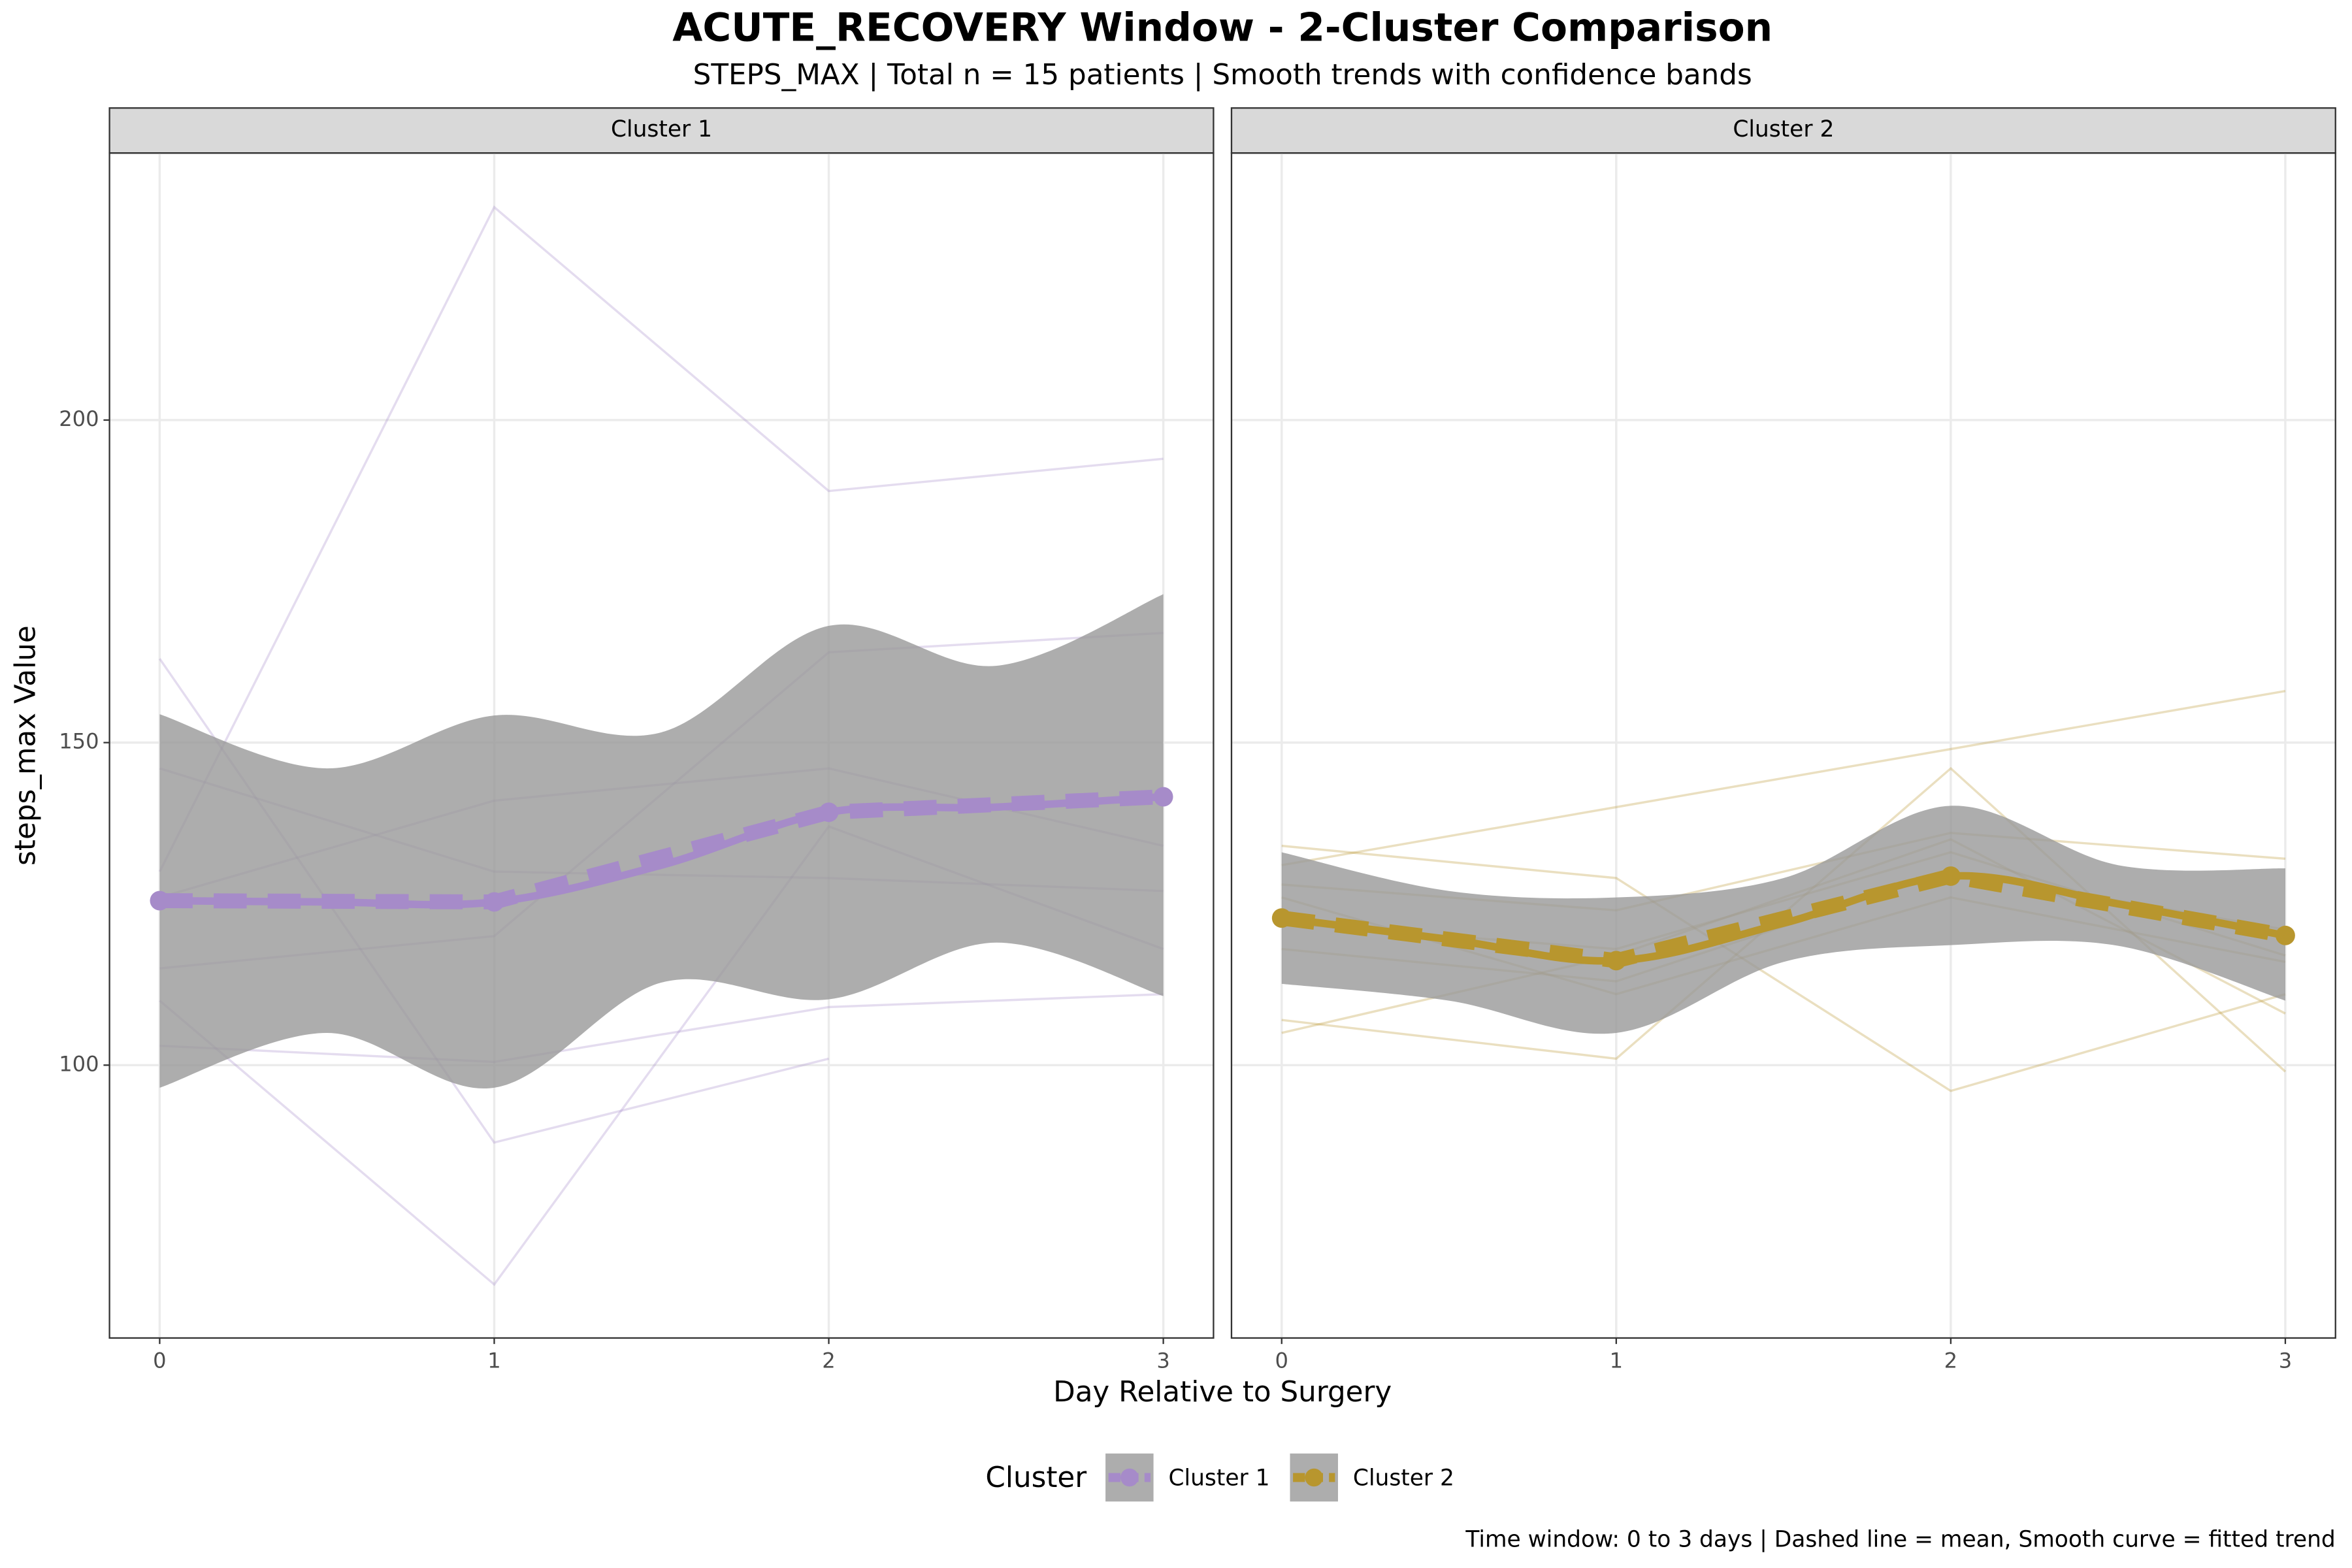 The height and width of the screenshot is (1568, 2352). I want to click on strip-label: Cluster 1, so click(661, 129).